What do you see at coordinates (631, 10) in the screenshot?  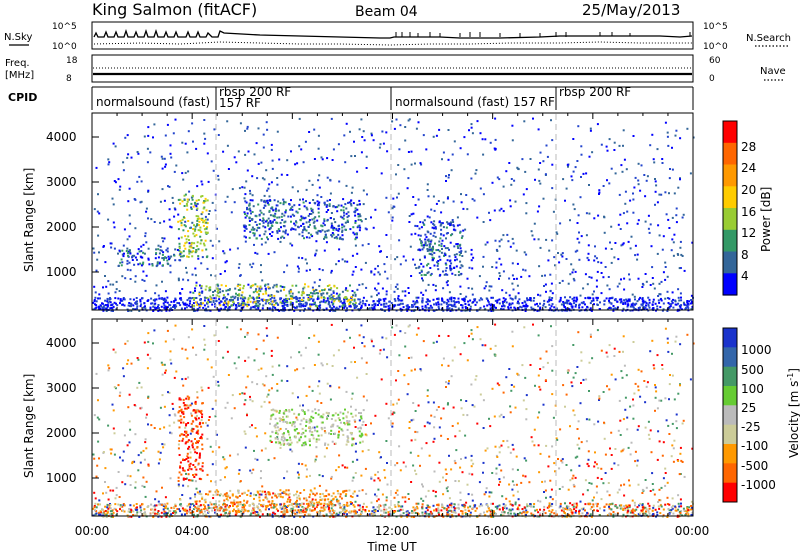 I see `date-title: 25/May/2013` at bounding box center [631, 10].